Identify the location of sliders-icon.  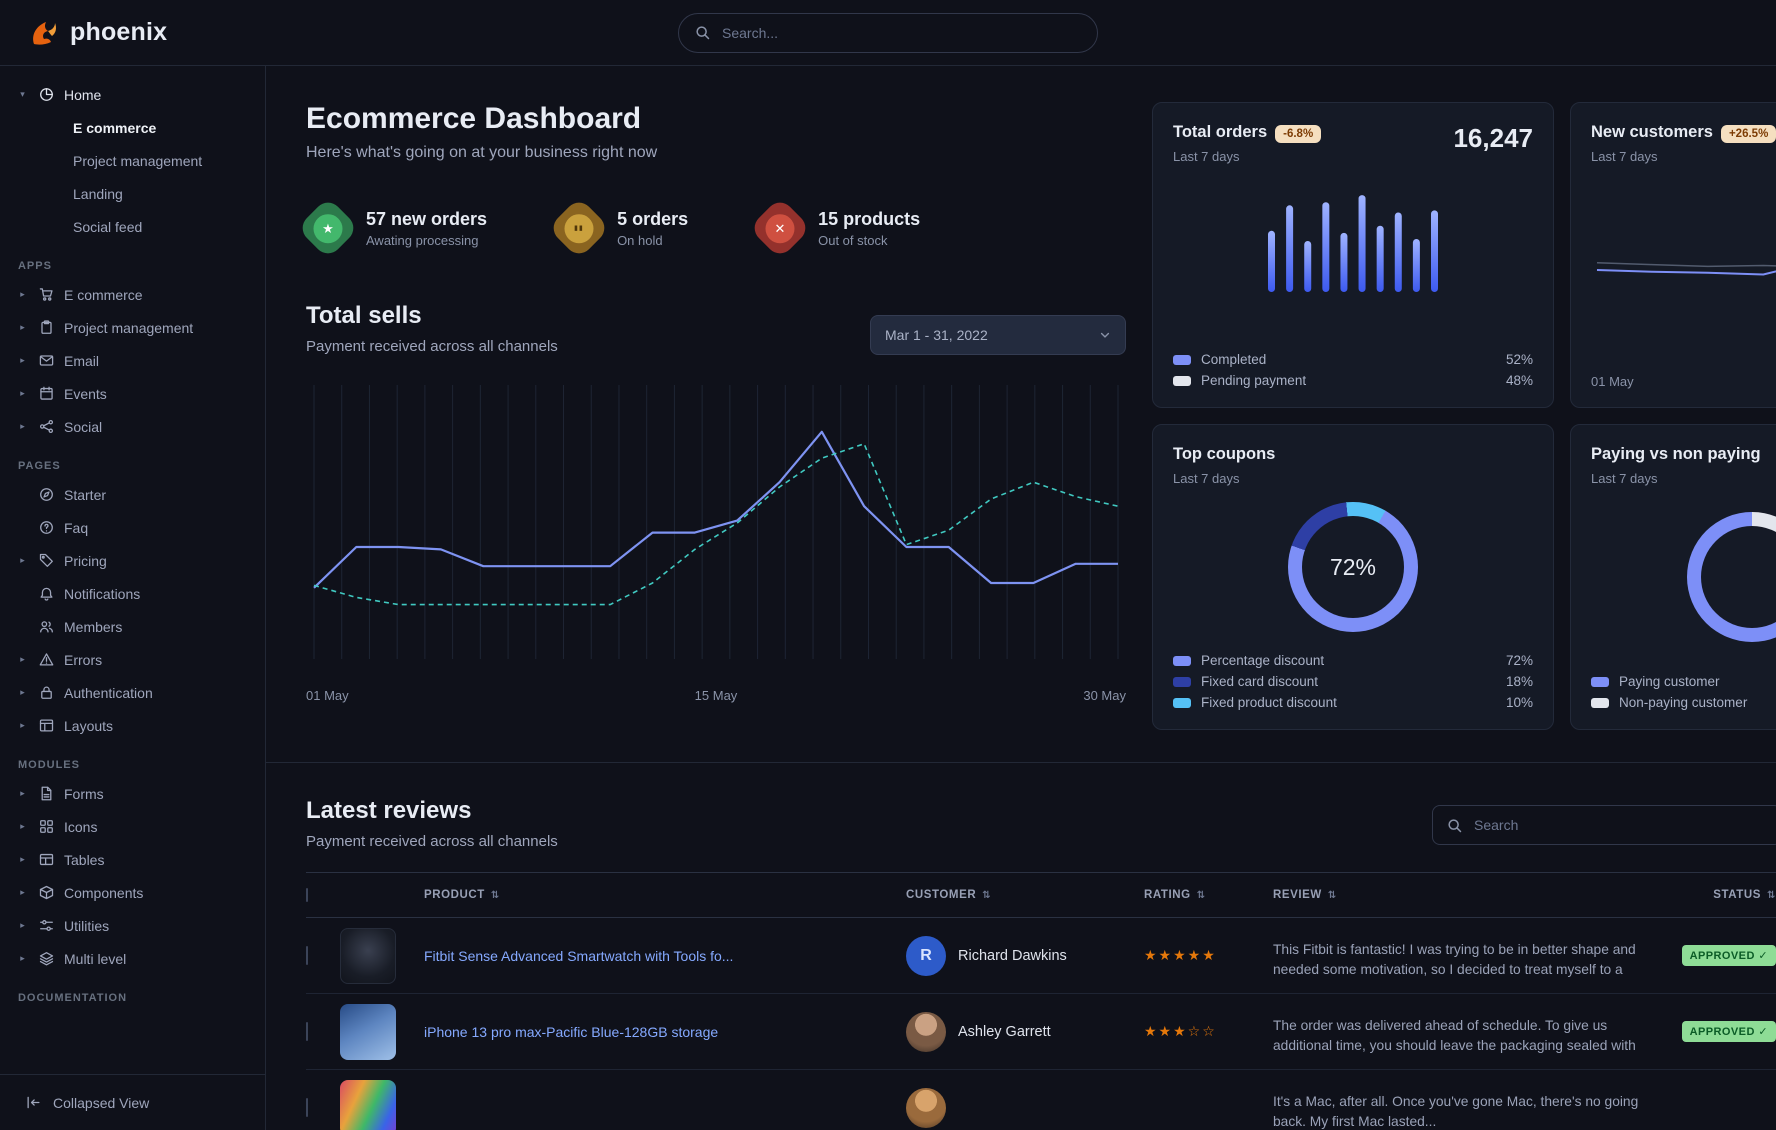
(46, 926).